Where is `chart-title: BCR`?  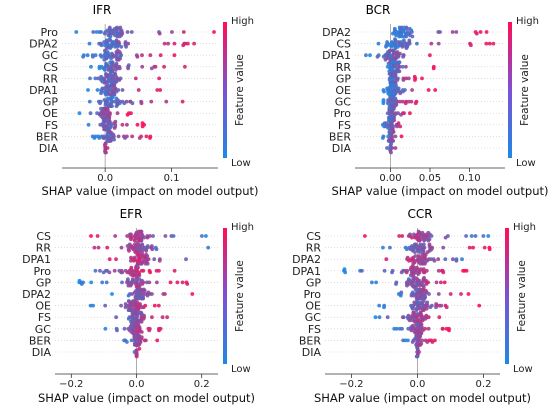
chart-title: BCR is located at coordinates (378, 10).